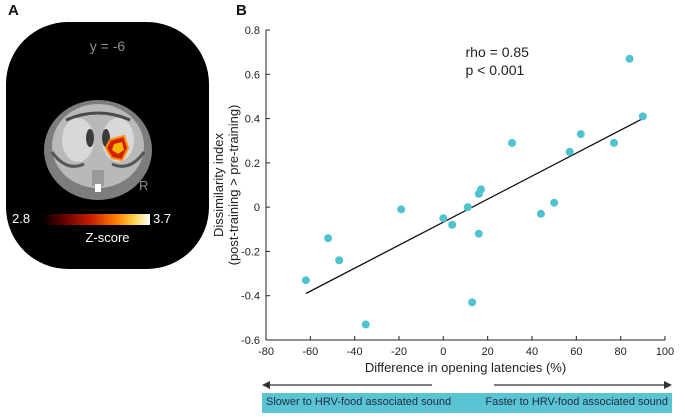  Describe the element at coordinates (465, 367) in the screenshot. I see `x-axis-title: Difference in opening latencies (%)` at that location.